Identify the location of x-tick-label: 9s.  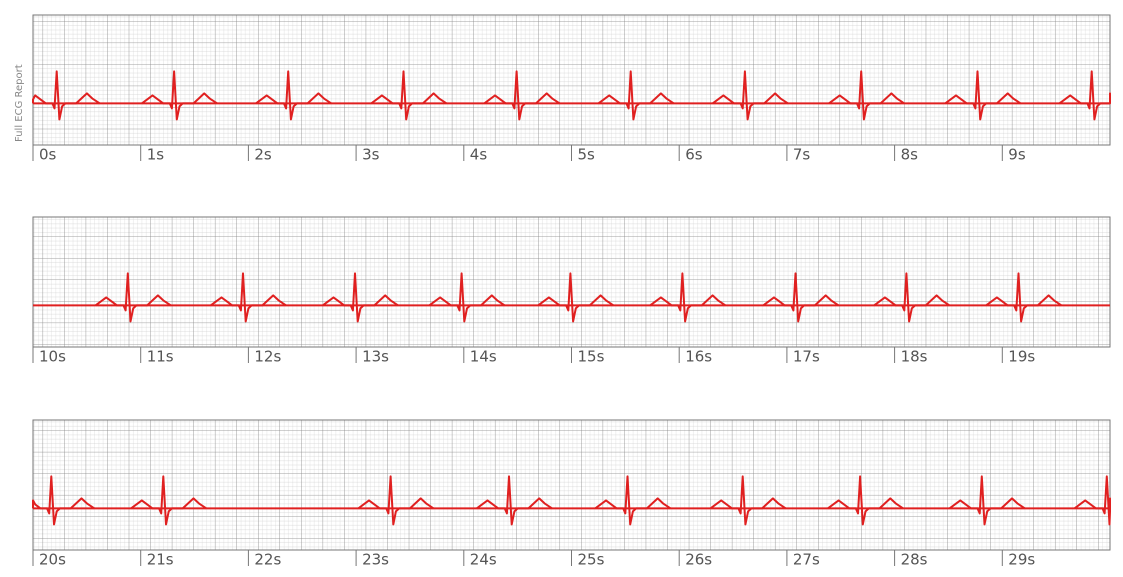
(1017, 155).